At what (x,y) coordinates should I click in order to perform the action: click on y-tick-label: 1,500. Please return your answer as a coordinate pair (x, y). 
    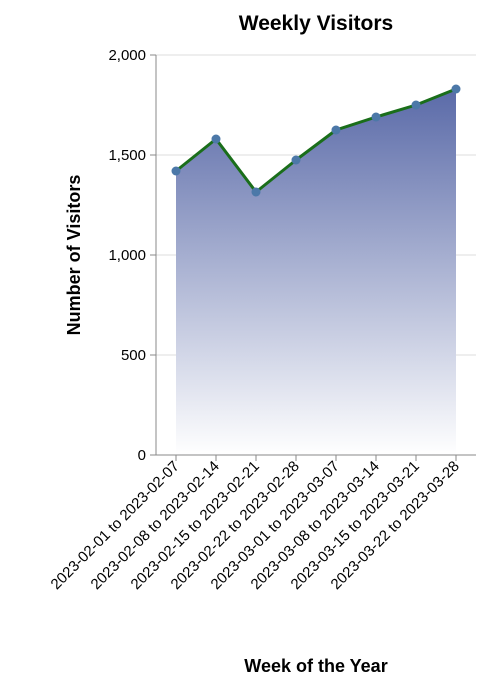
    Looking at the image, I should click on (127, 155).